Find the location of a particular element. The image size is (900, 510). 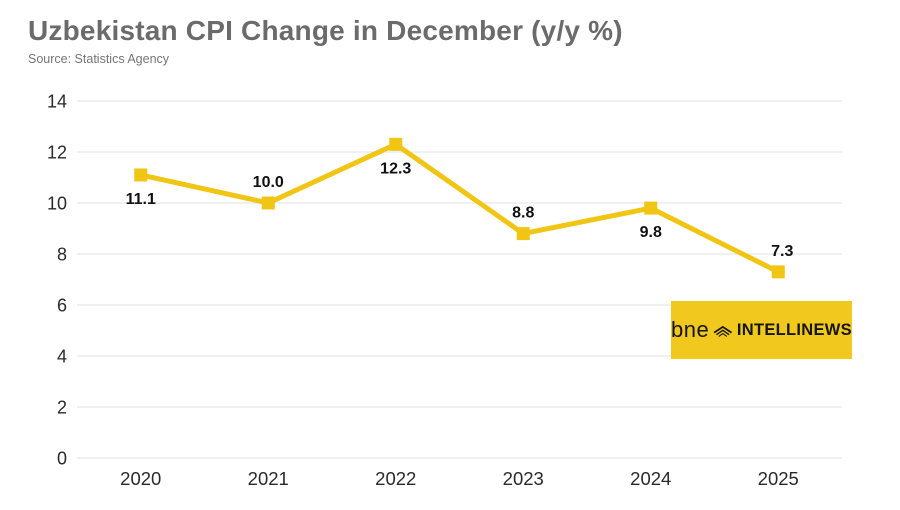

source-label: Source: Statistics Agency is located at coordinates (99, 59).